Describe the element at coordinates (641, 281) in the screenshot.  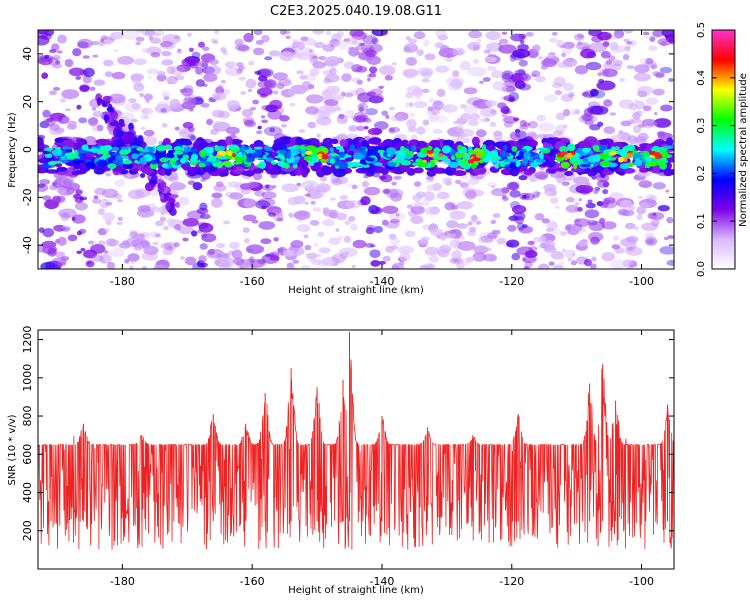
I see `x-tick-label: -100` at that location.